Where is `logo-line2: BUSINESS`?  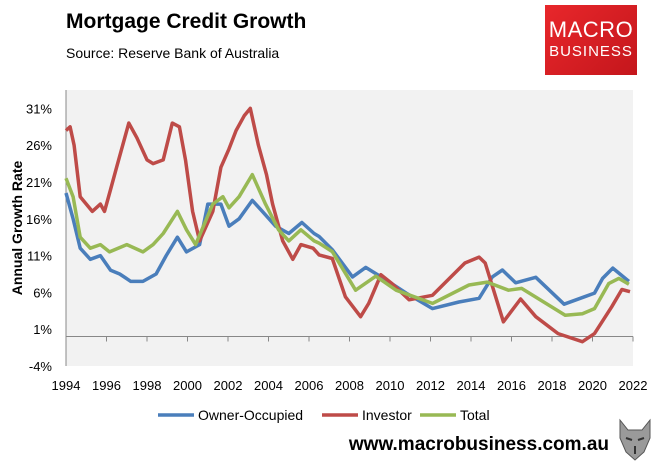
logo-line2: BUSINESS is located at coordinates (591, 51).